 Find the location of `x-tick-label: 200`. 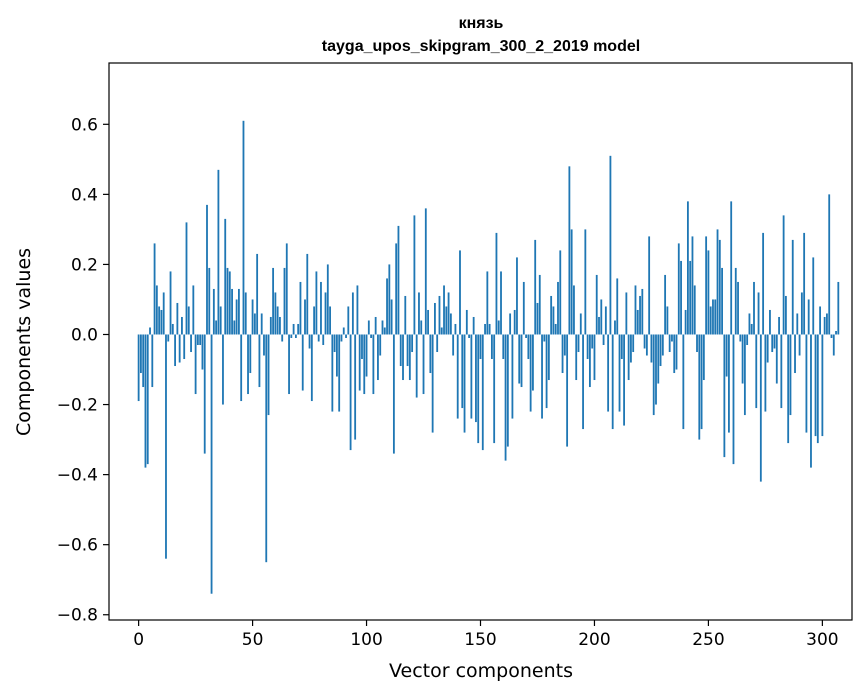

x-tick-label: 200 is located at coordinates (594, 640).